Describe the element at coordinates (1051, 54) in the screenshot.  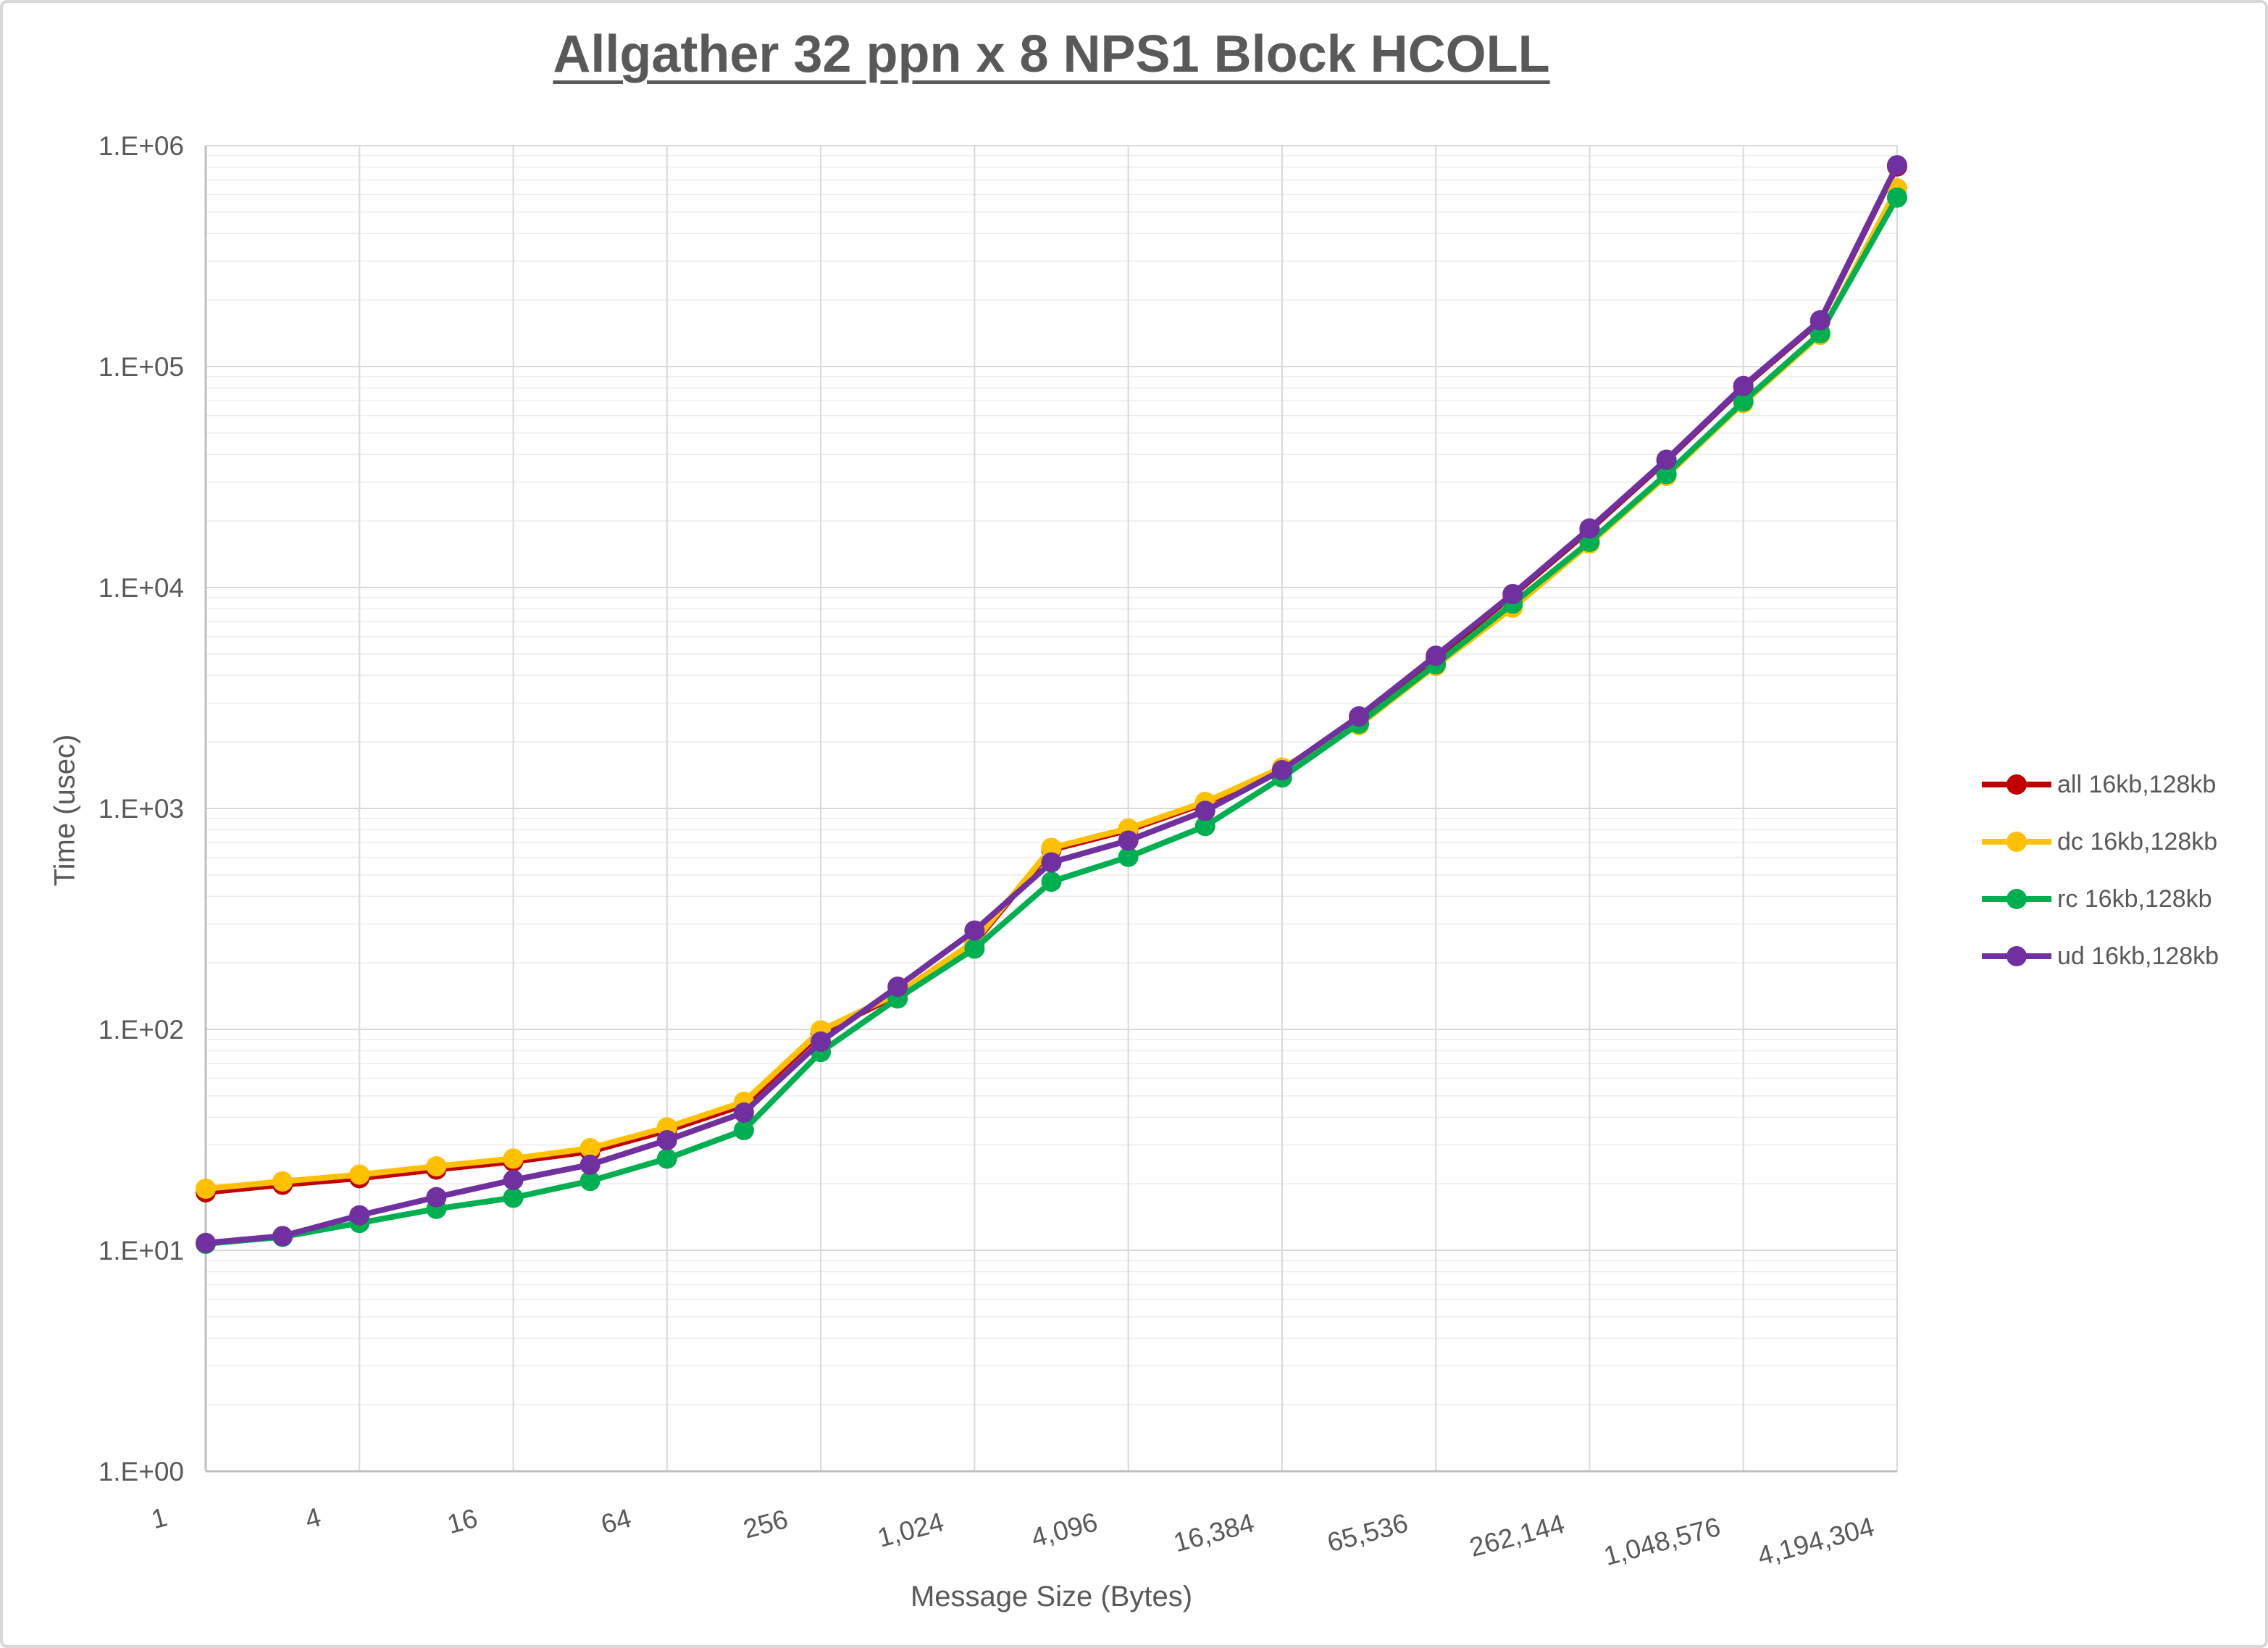
I see `chart-title: Allgather 32 ppn x 8 NPS1 Block HCOLL` at that location.